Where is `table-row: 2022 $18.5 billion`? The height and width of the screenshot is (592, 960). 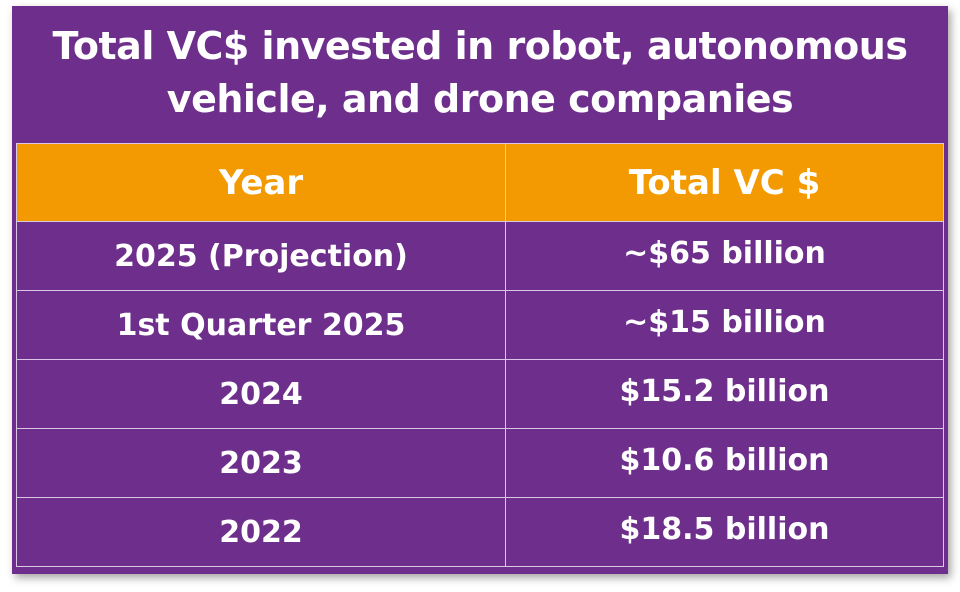
table-row: 2022 $18.5 billion is located at coordinates (480, 532).